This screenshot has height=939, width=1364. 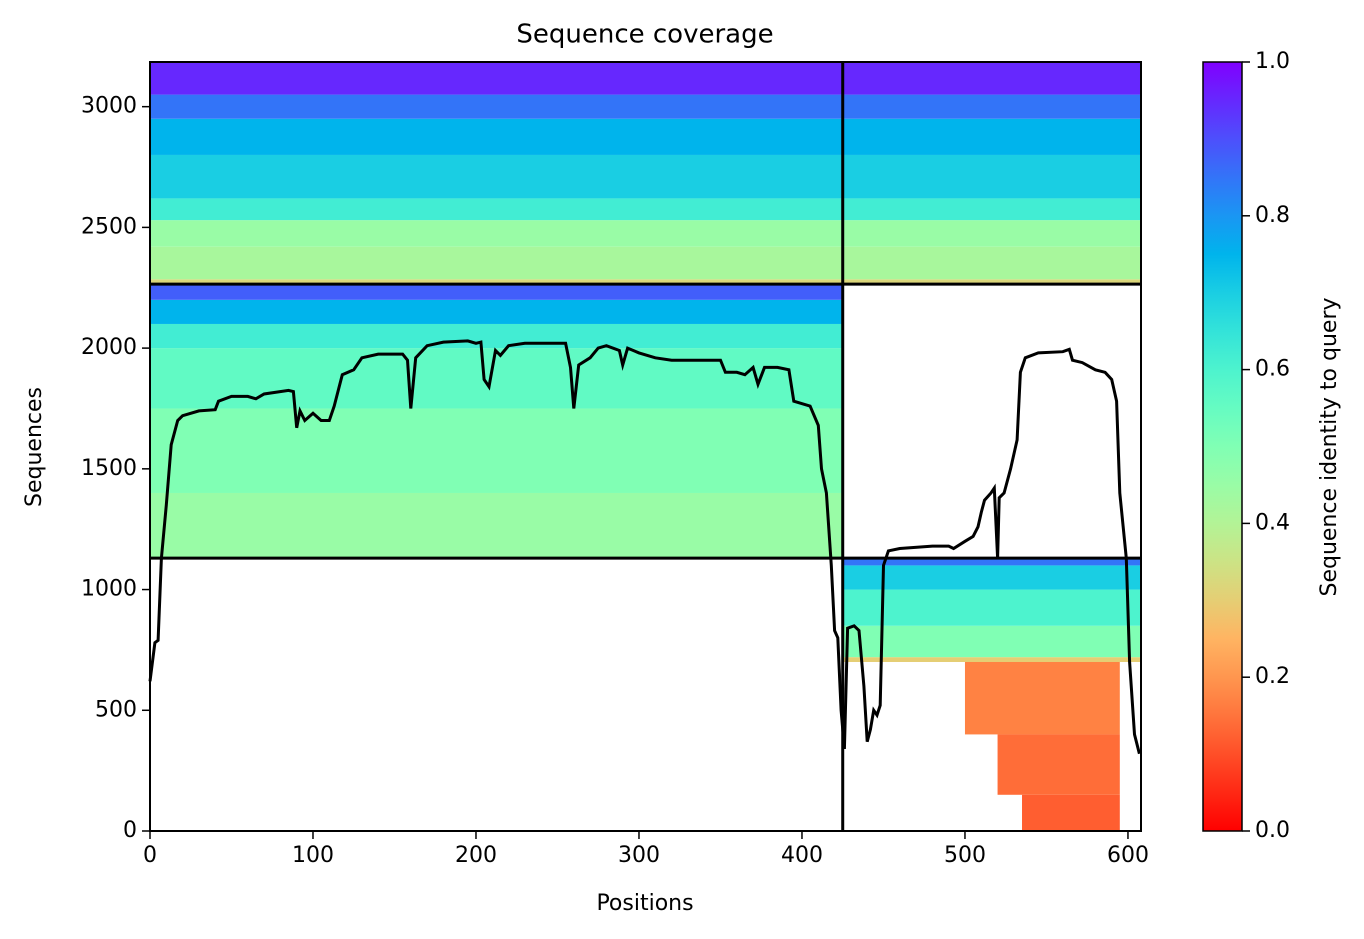 What do you see at coordinates (1272, 61) in the screenshot?
I see `colorbar-tick-label: 1.0` at bounding box center [1272, 61].